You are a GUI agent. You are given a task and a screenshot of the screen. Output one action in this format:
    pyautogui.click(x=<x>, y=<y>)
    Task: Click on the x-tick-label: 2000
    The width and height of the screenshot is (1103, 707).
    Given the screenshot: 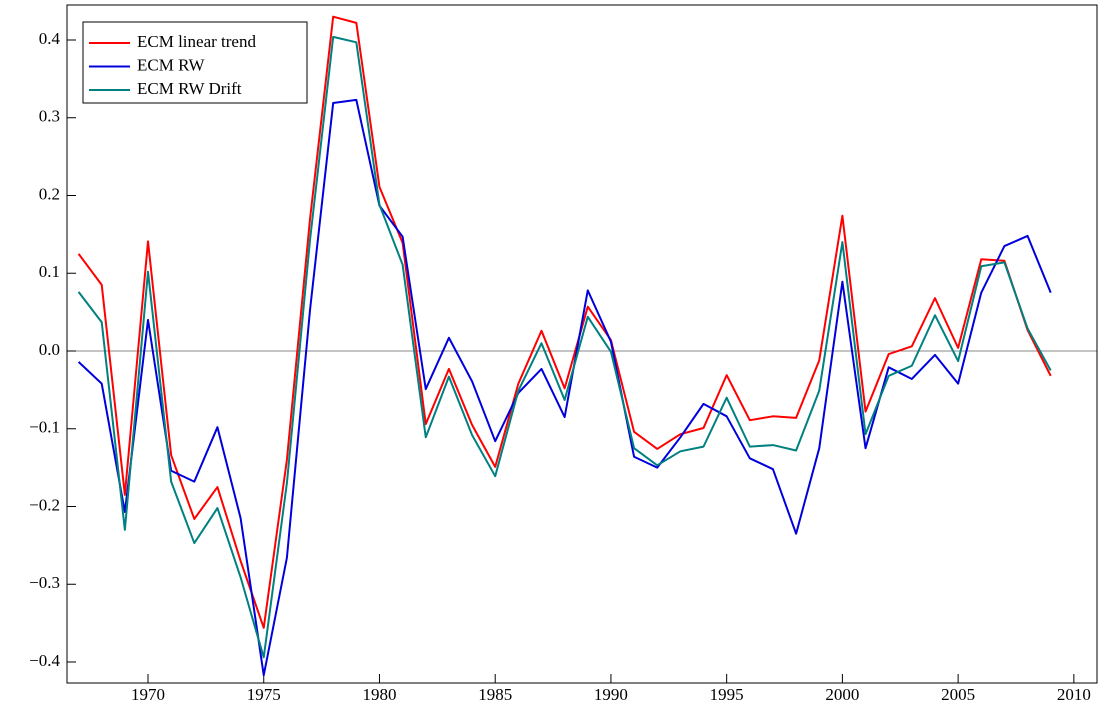 What is the action you would take?
    pyautogui.click(x=842, y=694)
    